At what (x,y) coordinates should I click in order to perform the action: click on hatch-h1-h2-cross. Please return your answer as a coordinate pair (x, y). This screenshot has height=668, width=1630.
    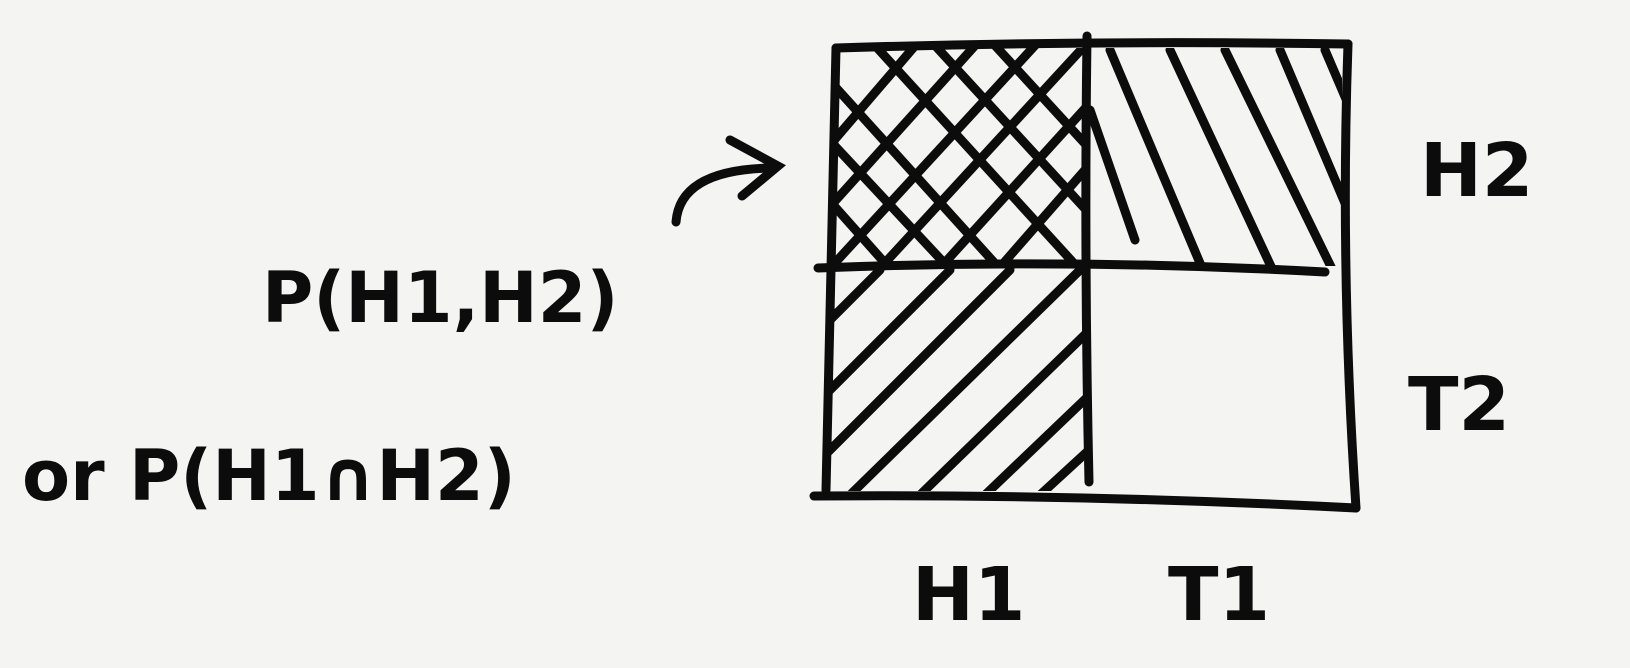
    Looking at the image, I should click on (958, 157).